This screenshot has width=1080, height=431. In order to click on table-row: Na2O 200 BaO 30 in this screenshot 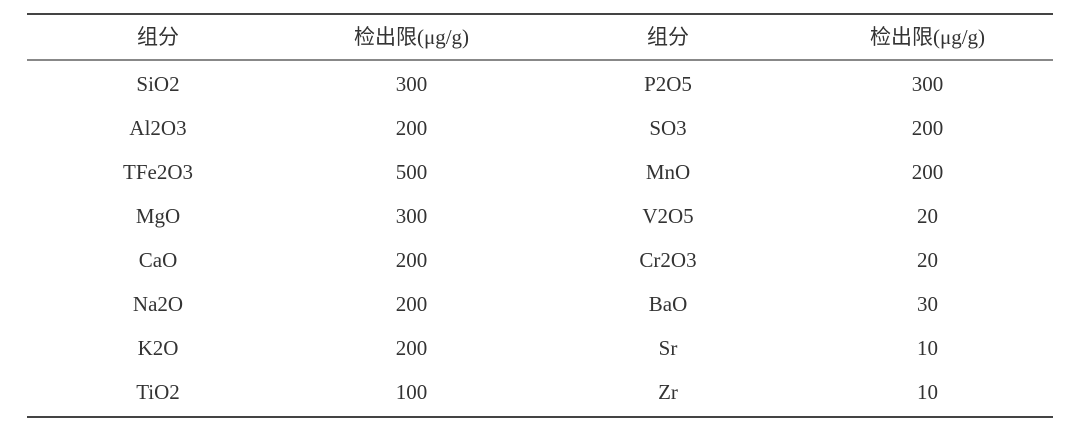, I will do `click(540, 304)`.